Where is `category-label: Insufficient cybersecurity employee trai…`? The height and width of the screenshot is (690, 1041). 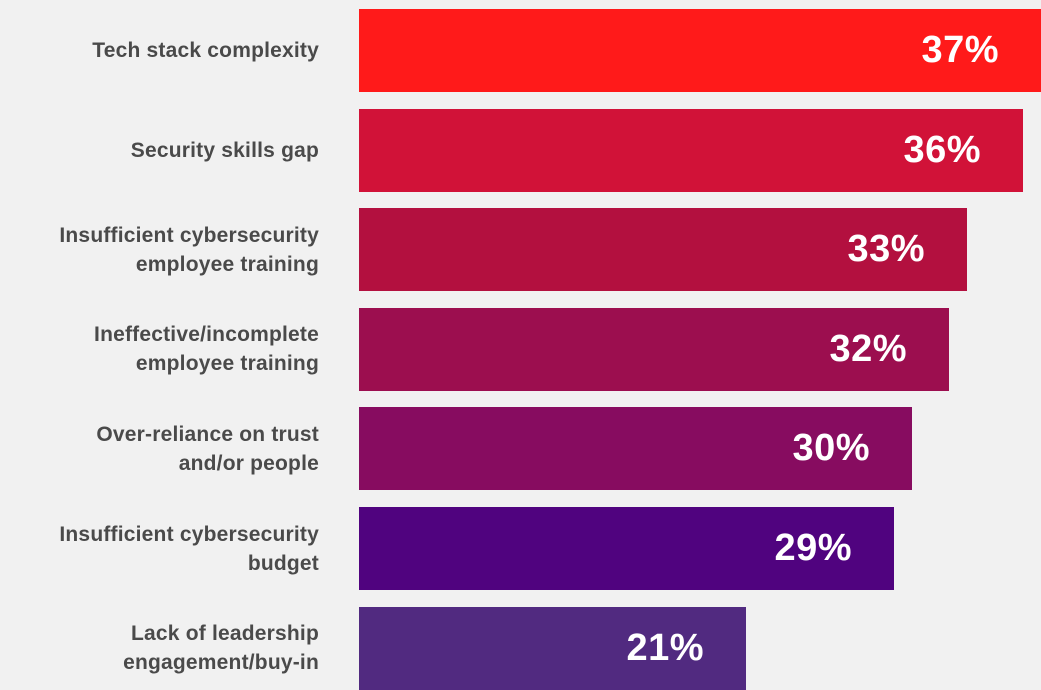 category-label: Insufficient cybersecurity employee trai… is located at coordinates (189, 249).